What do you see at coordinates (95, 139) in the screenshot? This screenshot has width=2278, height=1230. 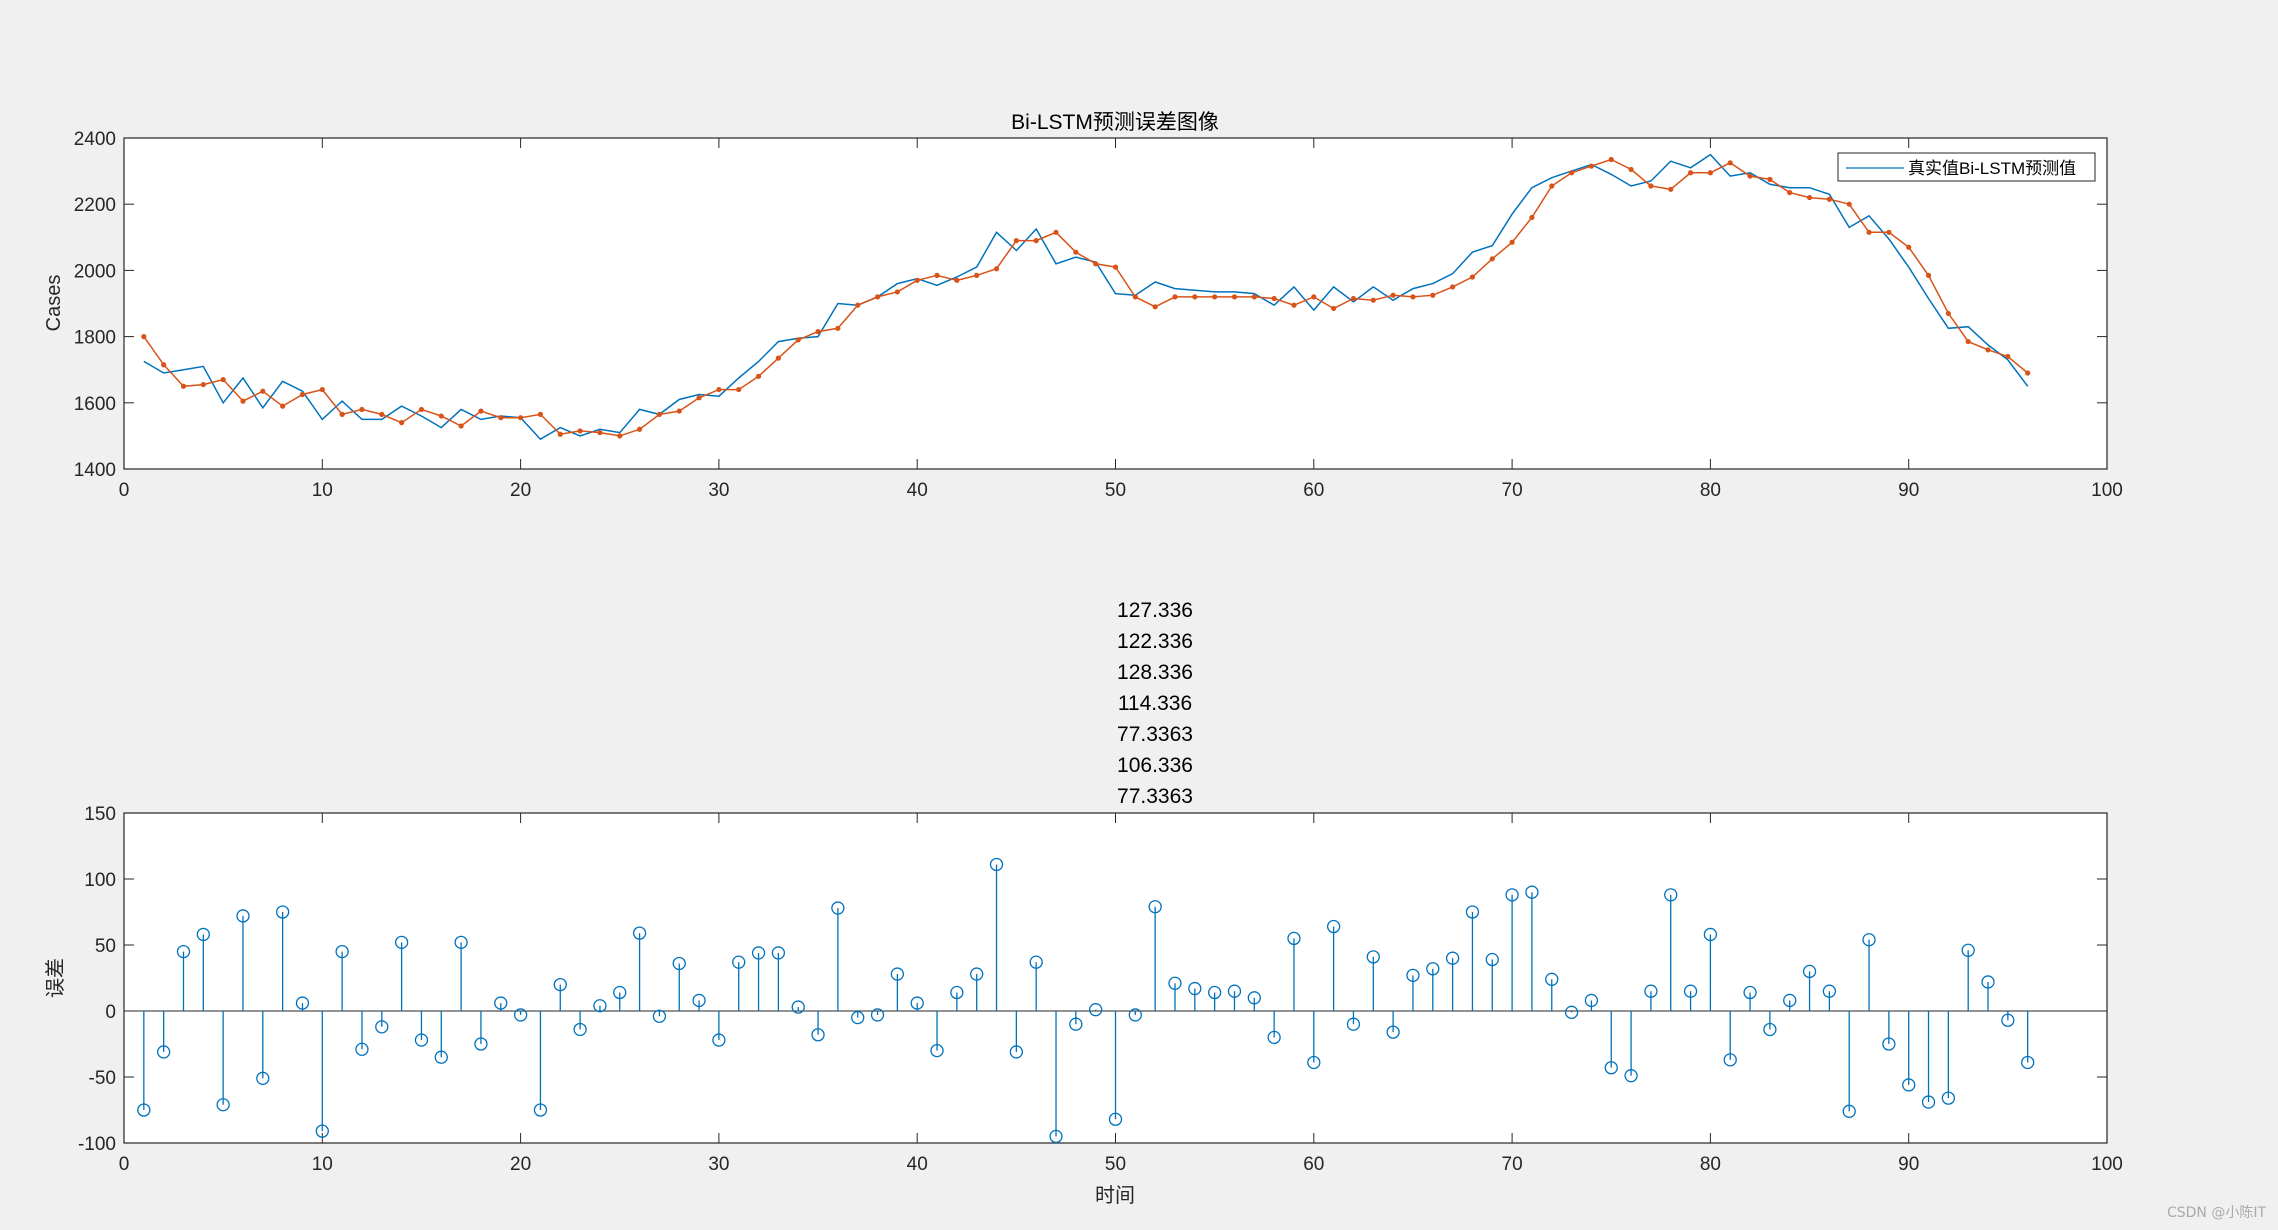 I see `top-y-tick-label: 2400` at bounding box center [95, 139].